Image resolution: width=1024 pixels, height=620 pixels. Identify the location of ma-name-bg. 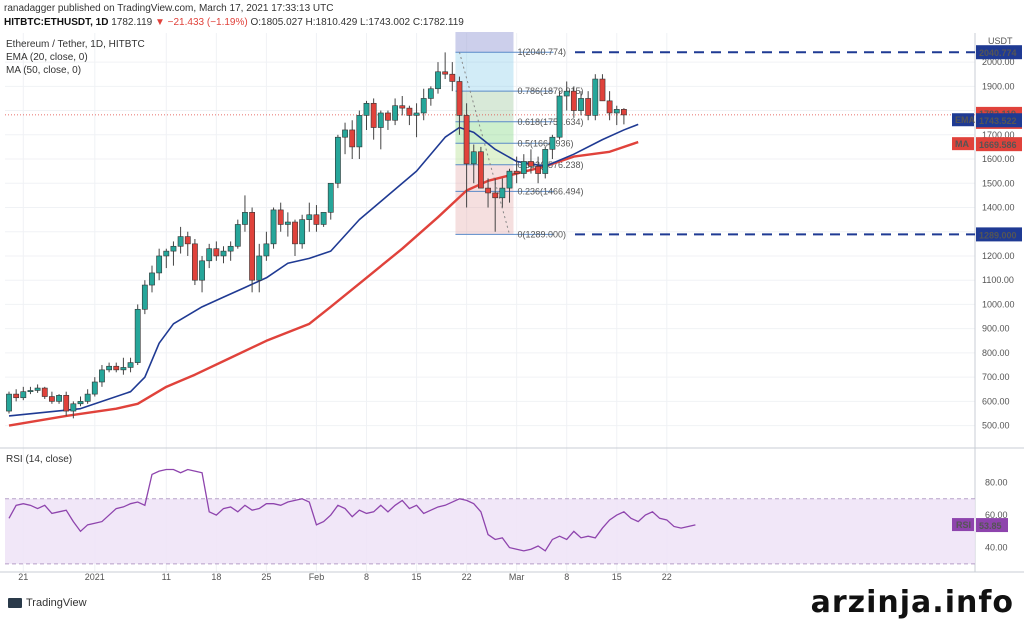
(963, 144).